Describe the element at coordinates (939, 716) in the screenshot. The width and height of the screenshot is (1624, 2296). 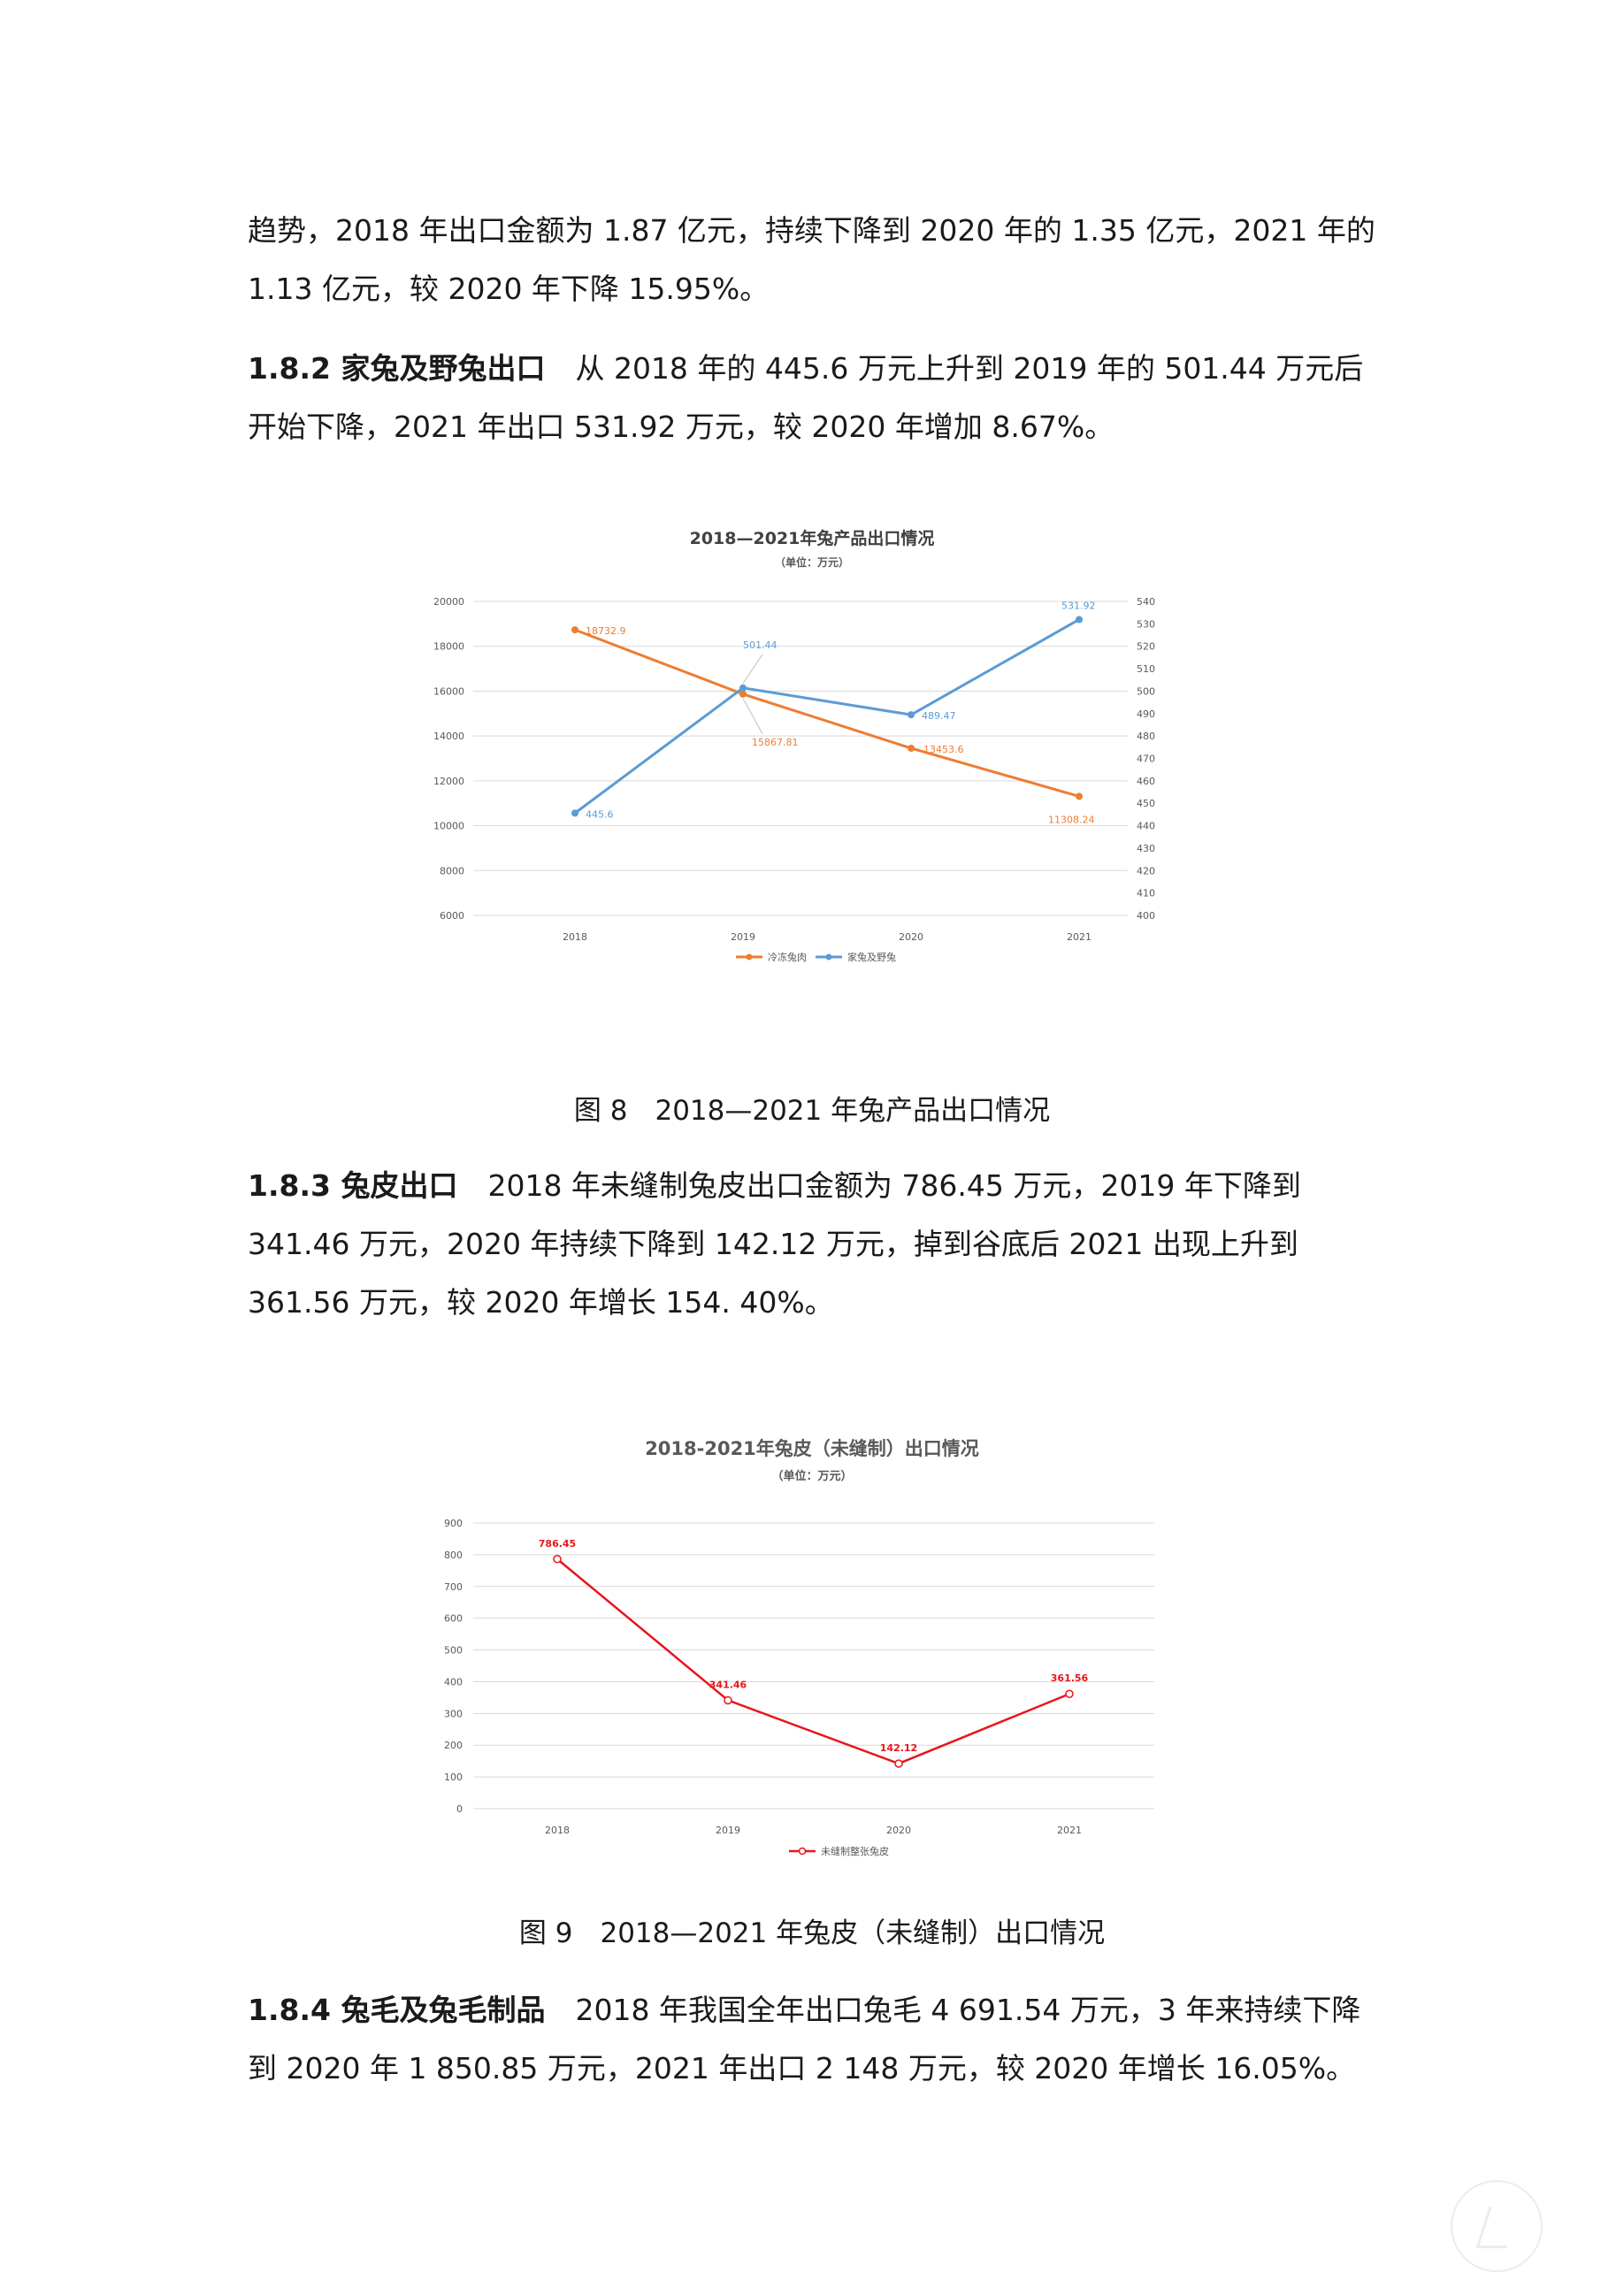
I see `data-label: 489.47` at that location.